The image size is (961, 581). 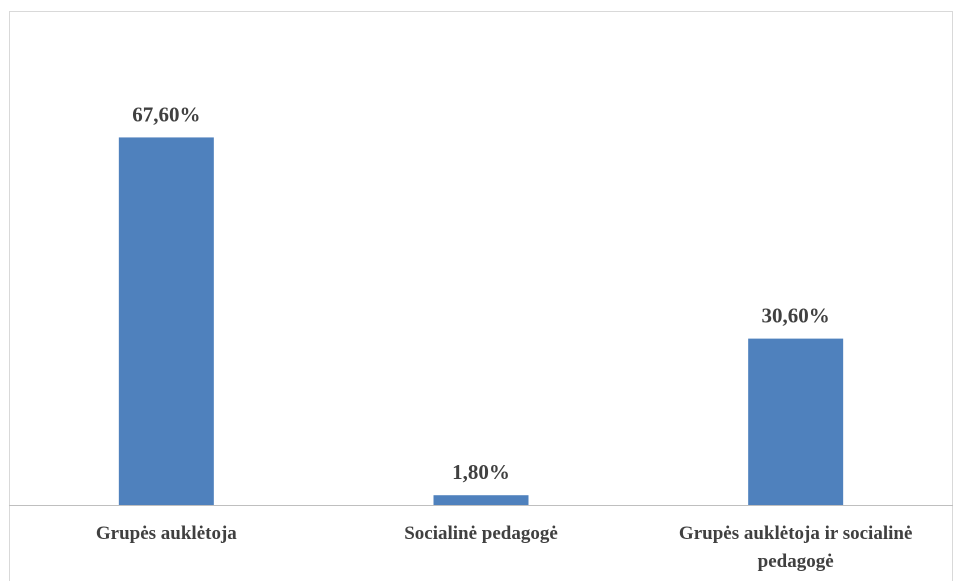 I want to click on category-label-3: Grupės auklėtoja ir socialinė pedagogė, so click(x=795, y=547).